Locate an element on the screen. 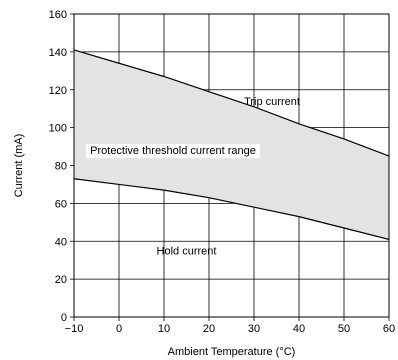 The height and width of the screenshot is (360, 398). y-tick-label: 60 is located at coordinates (61, 204).